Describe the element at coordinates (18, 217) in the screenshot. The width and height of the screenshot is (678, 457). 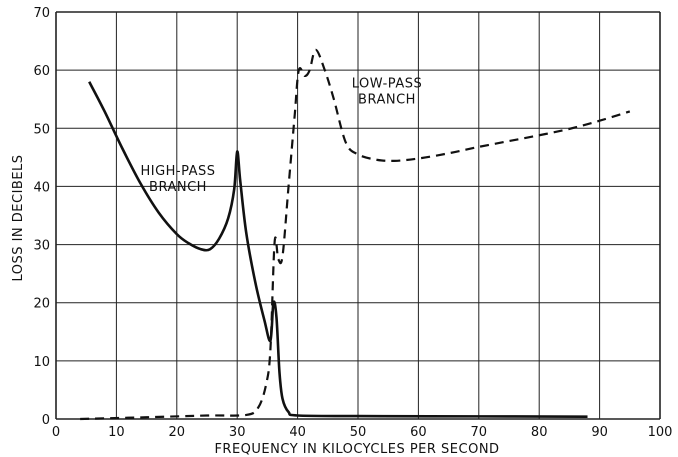
I see `y-axis-label: LOSS IN DECIBELS` at that location.